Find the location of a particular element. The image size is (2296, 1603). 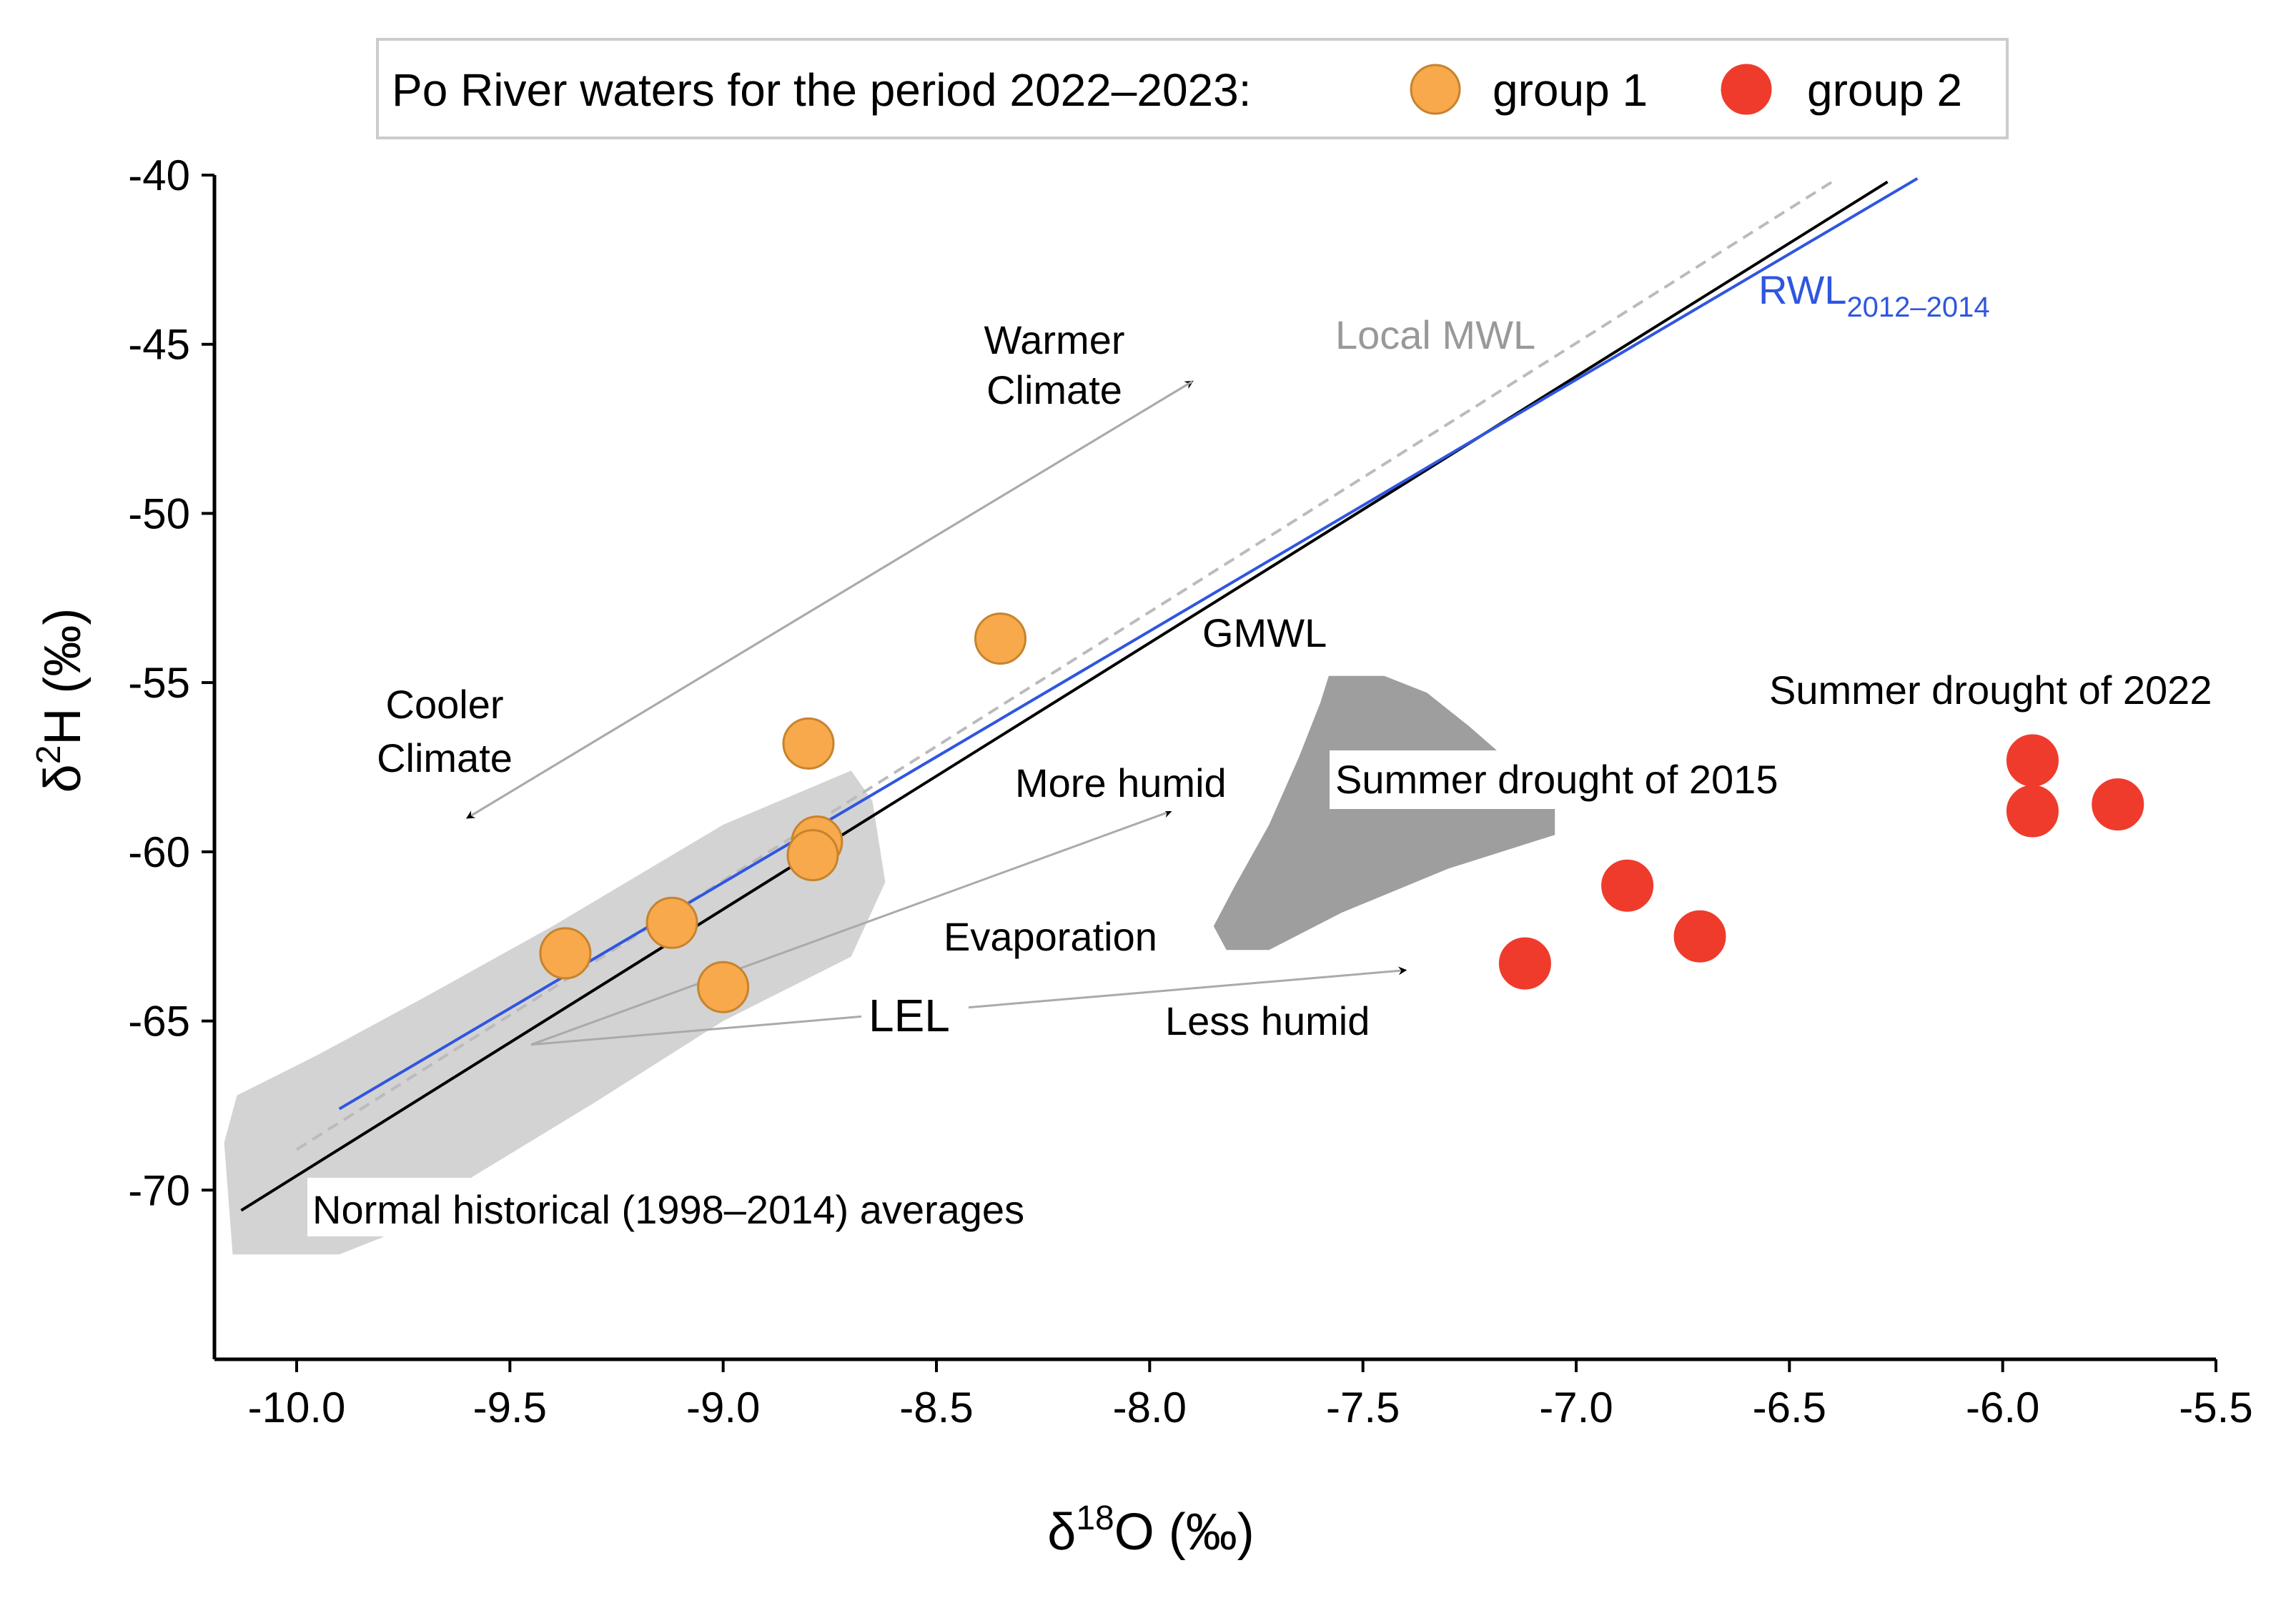

lel-label-bg is located at coordinates (915, 1013).